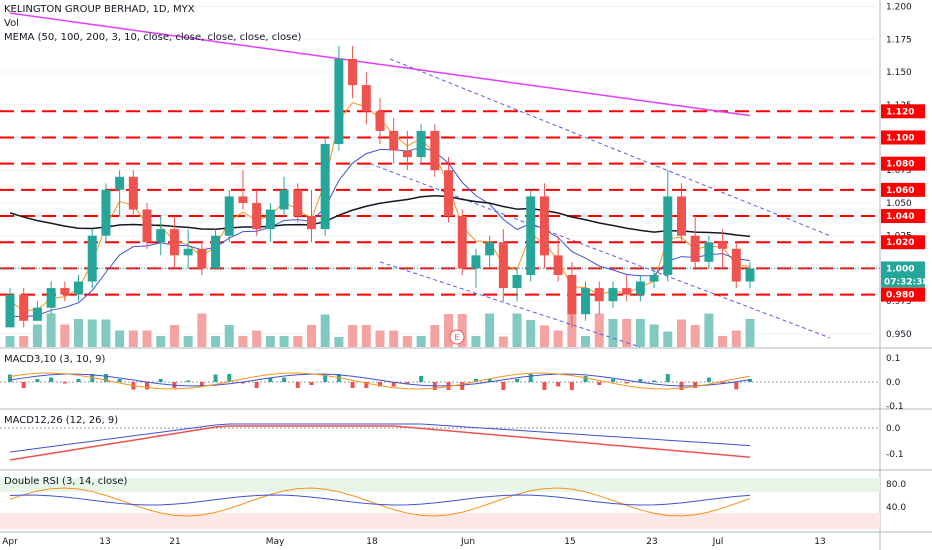  Describe the element at coordinates (569, 542) in the screenshot. I see `date-tick-label: 15` at that location.